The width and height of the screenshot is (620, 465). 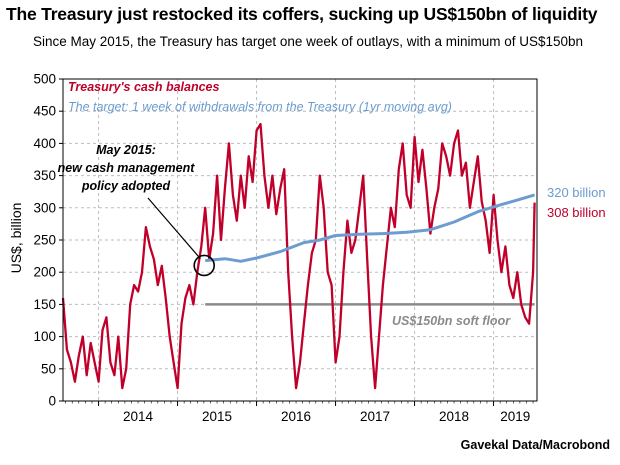 I want to click on x-axis-ticks: 2014 2015 2016 2017 2018 2019, so click(x=299, y=412).